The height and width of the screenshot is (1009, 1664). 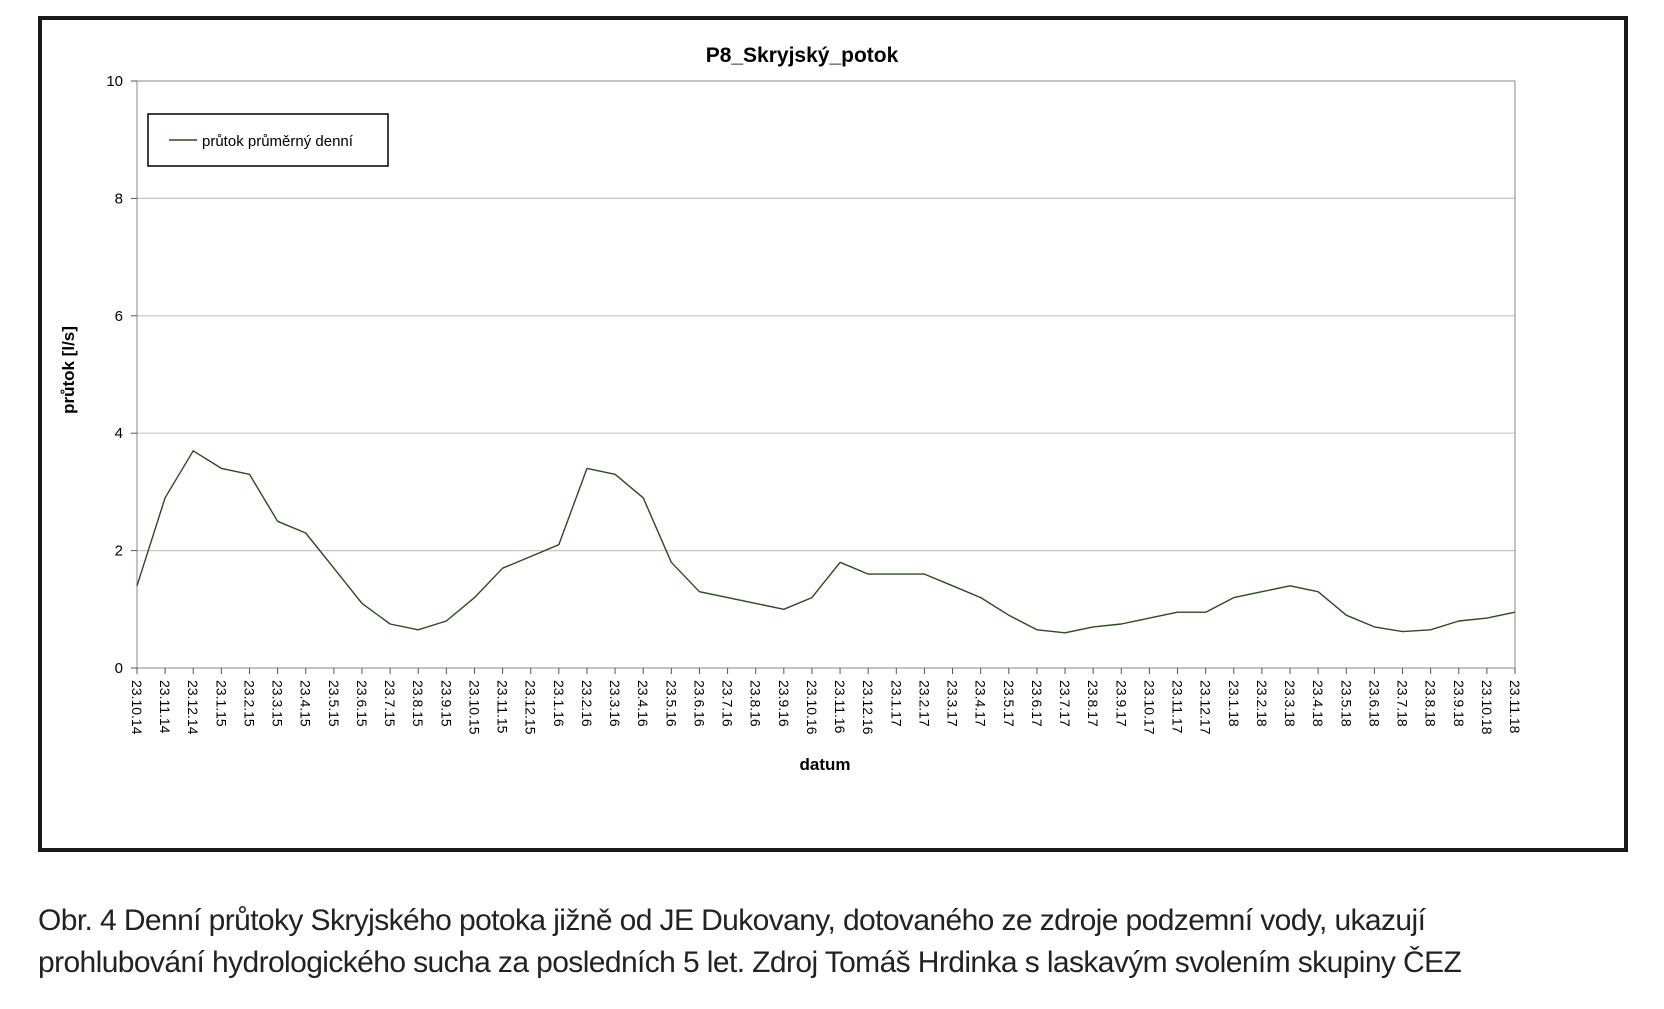 I want to click on y-axis-label: průtok [l/s], so click(x=68, y=370).